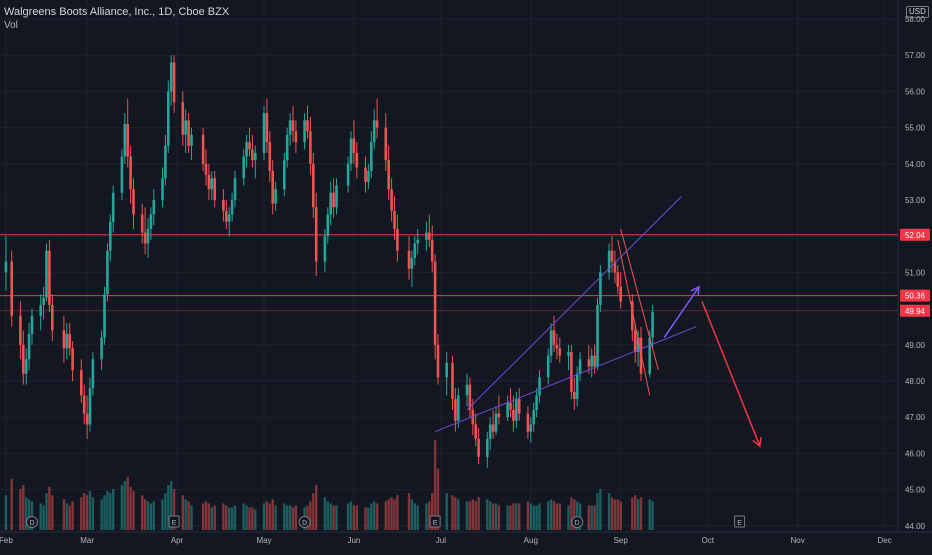 This screenshot has height=555, width=932. What do you see at coordinates (174, 521) in the screenshot?
I see `earnings-marker` at bounding box center [174, 521].